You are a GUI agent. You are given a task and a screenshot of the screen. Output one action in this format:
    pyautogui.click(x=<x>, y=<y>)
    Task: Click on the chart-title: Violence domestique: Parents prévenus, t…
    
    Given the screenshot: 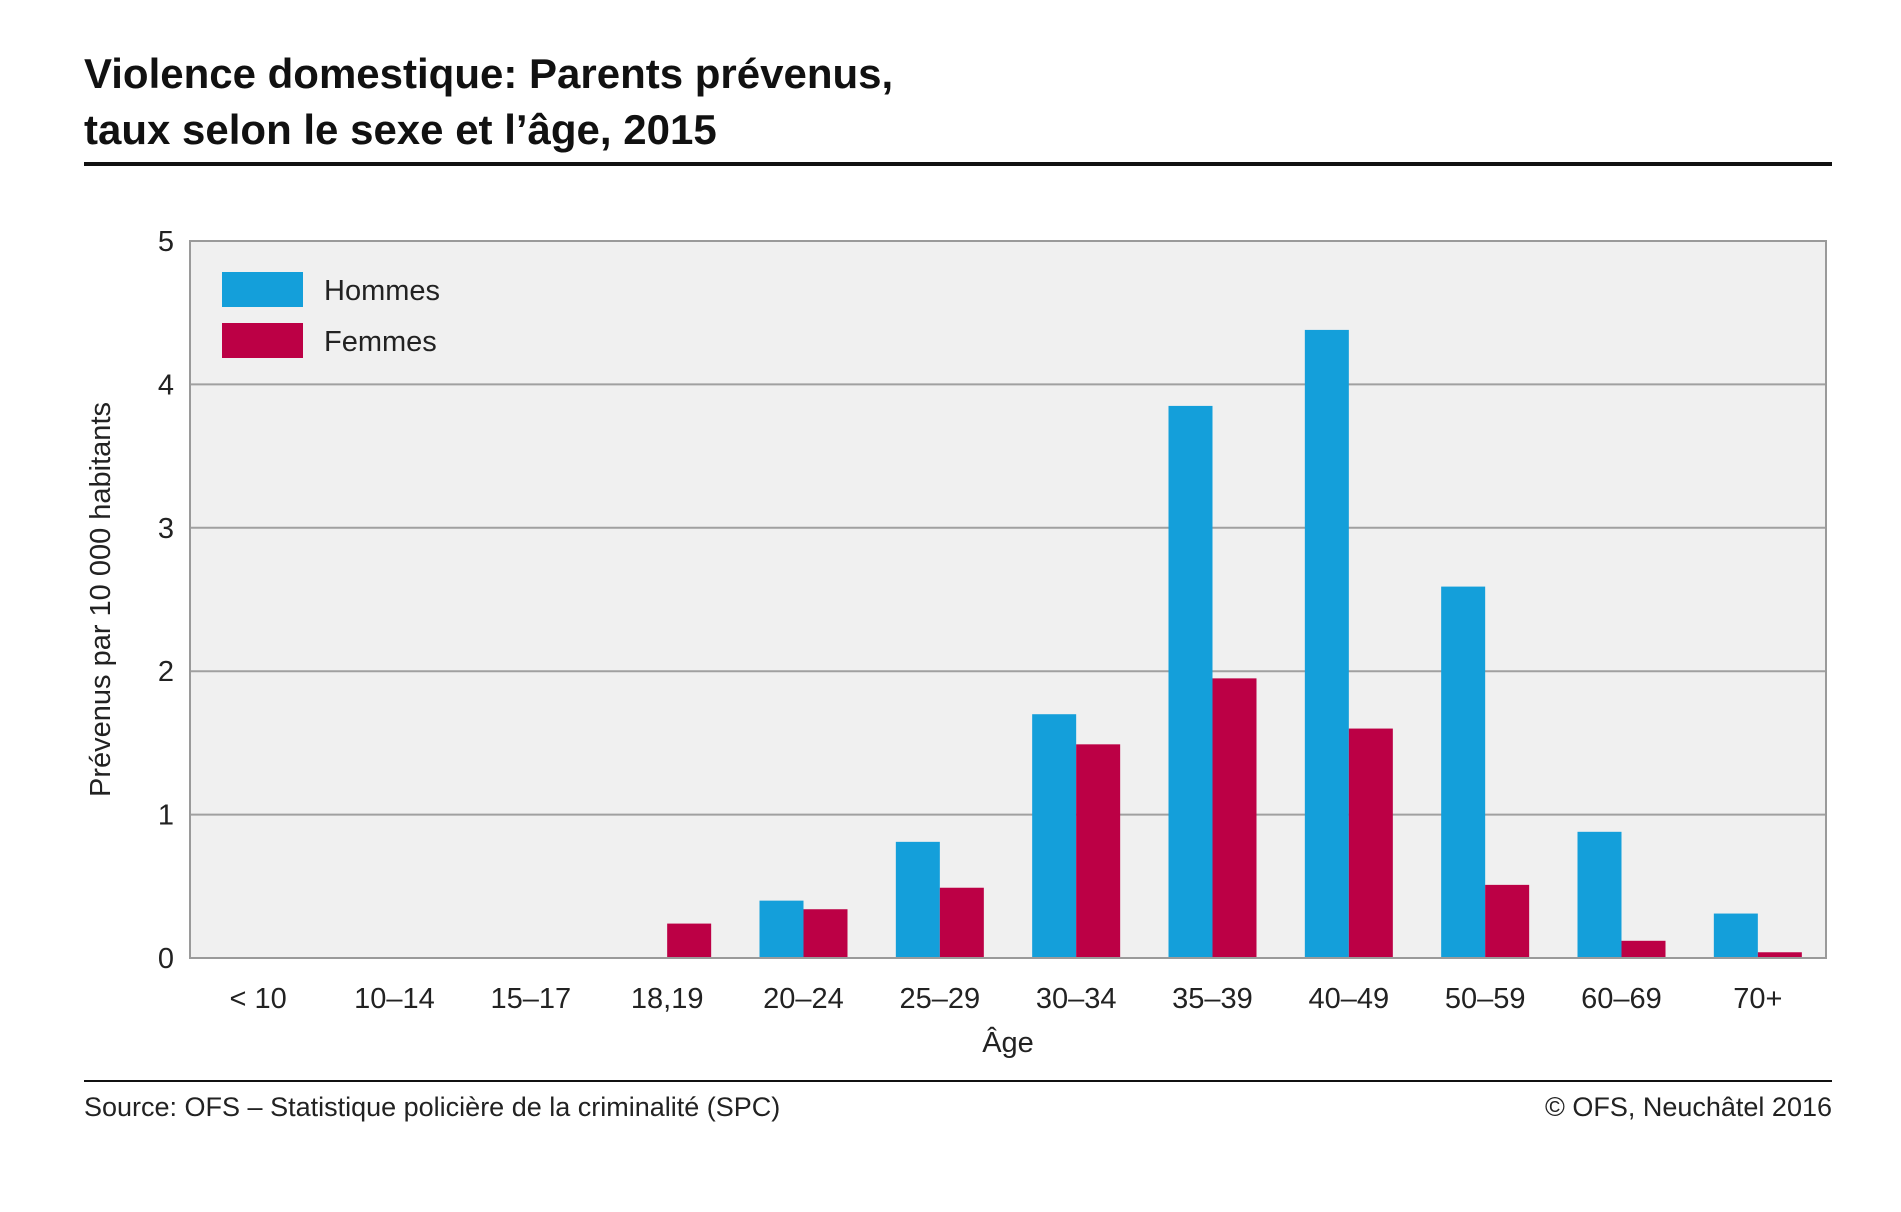 What is the action you would take?
    pyautogui.click(x=488, y=102)
    